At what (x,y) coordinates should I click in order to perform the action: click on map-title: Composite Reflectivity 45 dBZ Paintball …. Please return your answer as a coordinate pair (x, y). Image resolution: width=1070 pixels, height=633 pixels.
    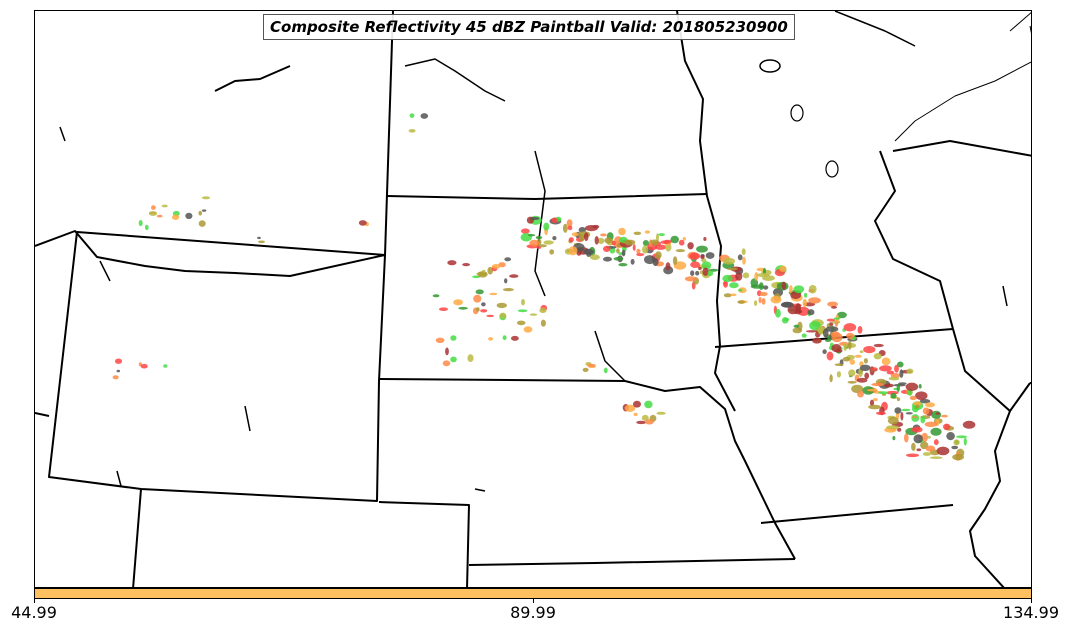
    Looking at the image, I should click on (529, 27).